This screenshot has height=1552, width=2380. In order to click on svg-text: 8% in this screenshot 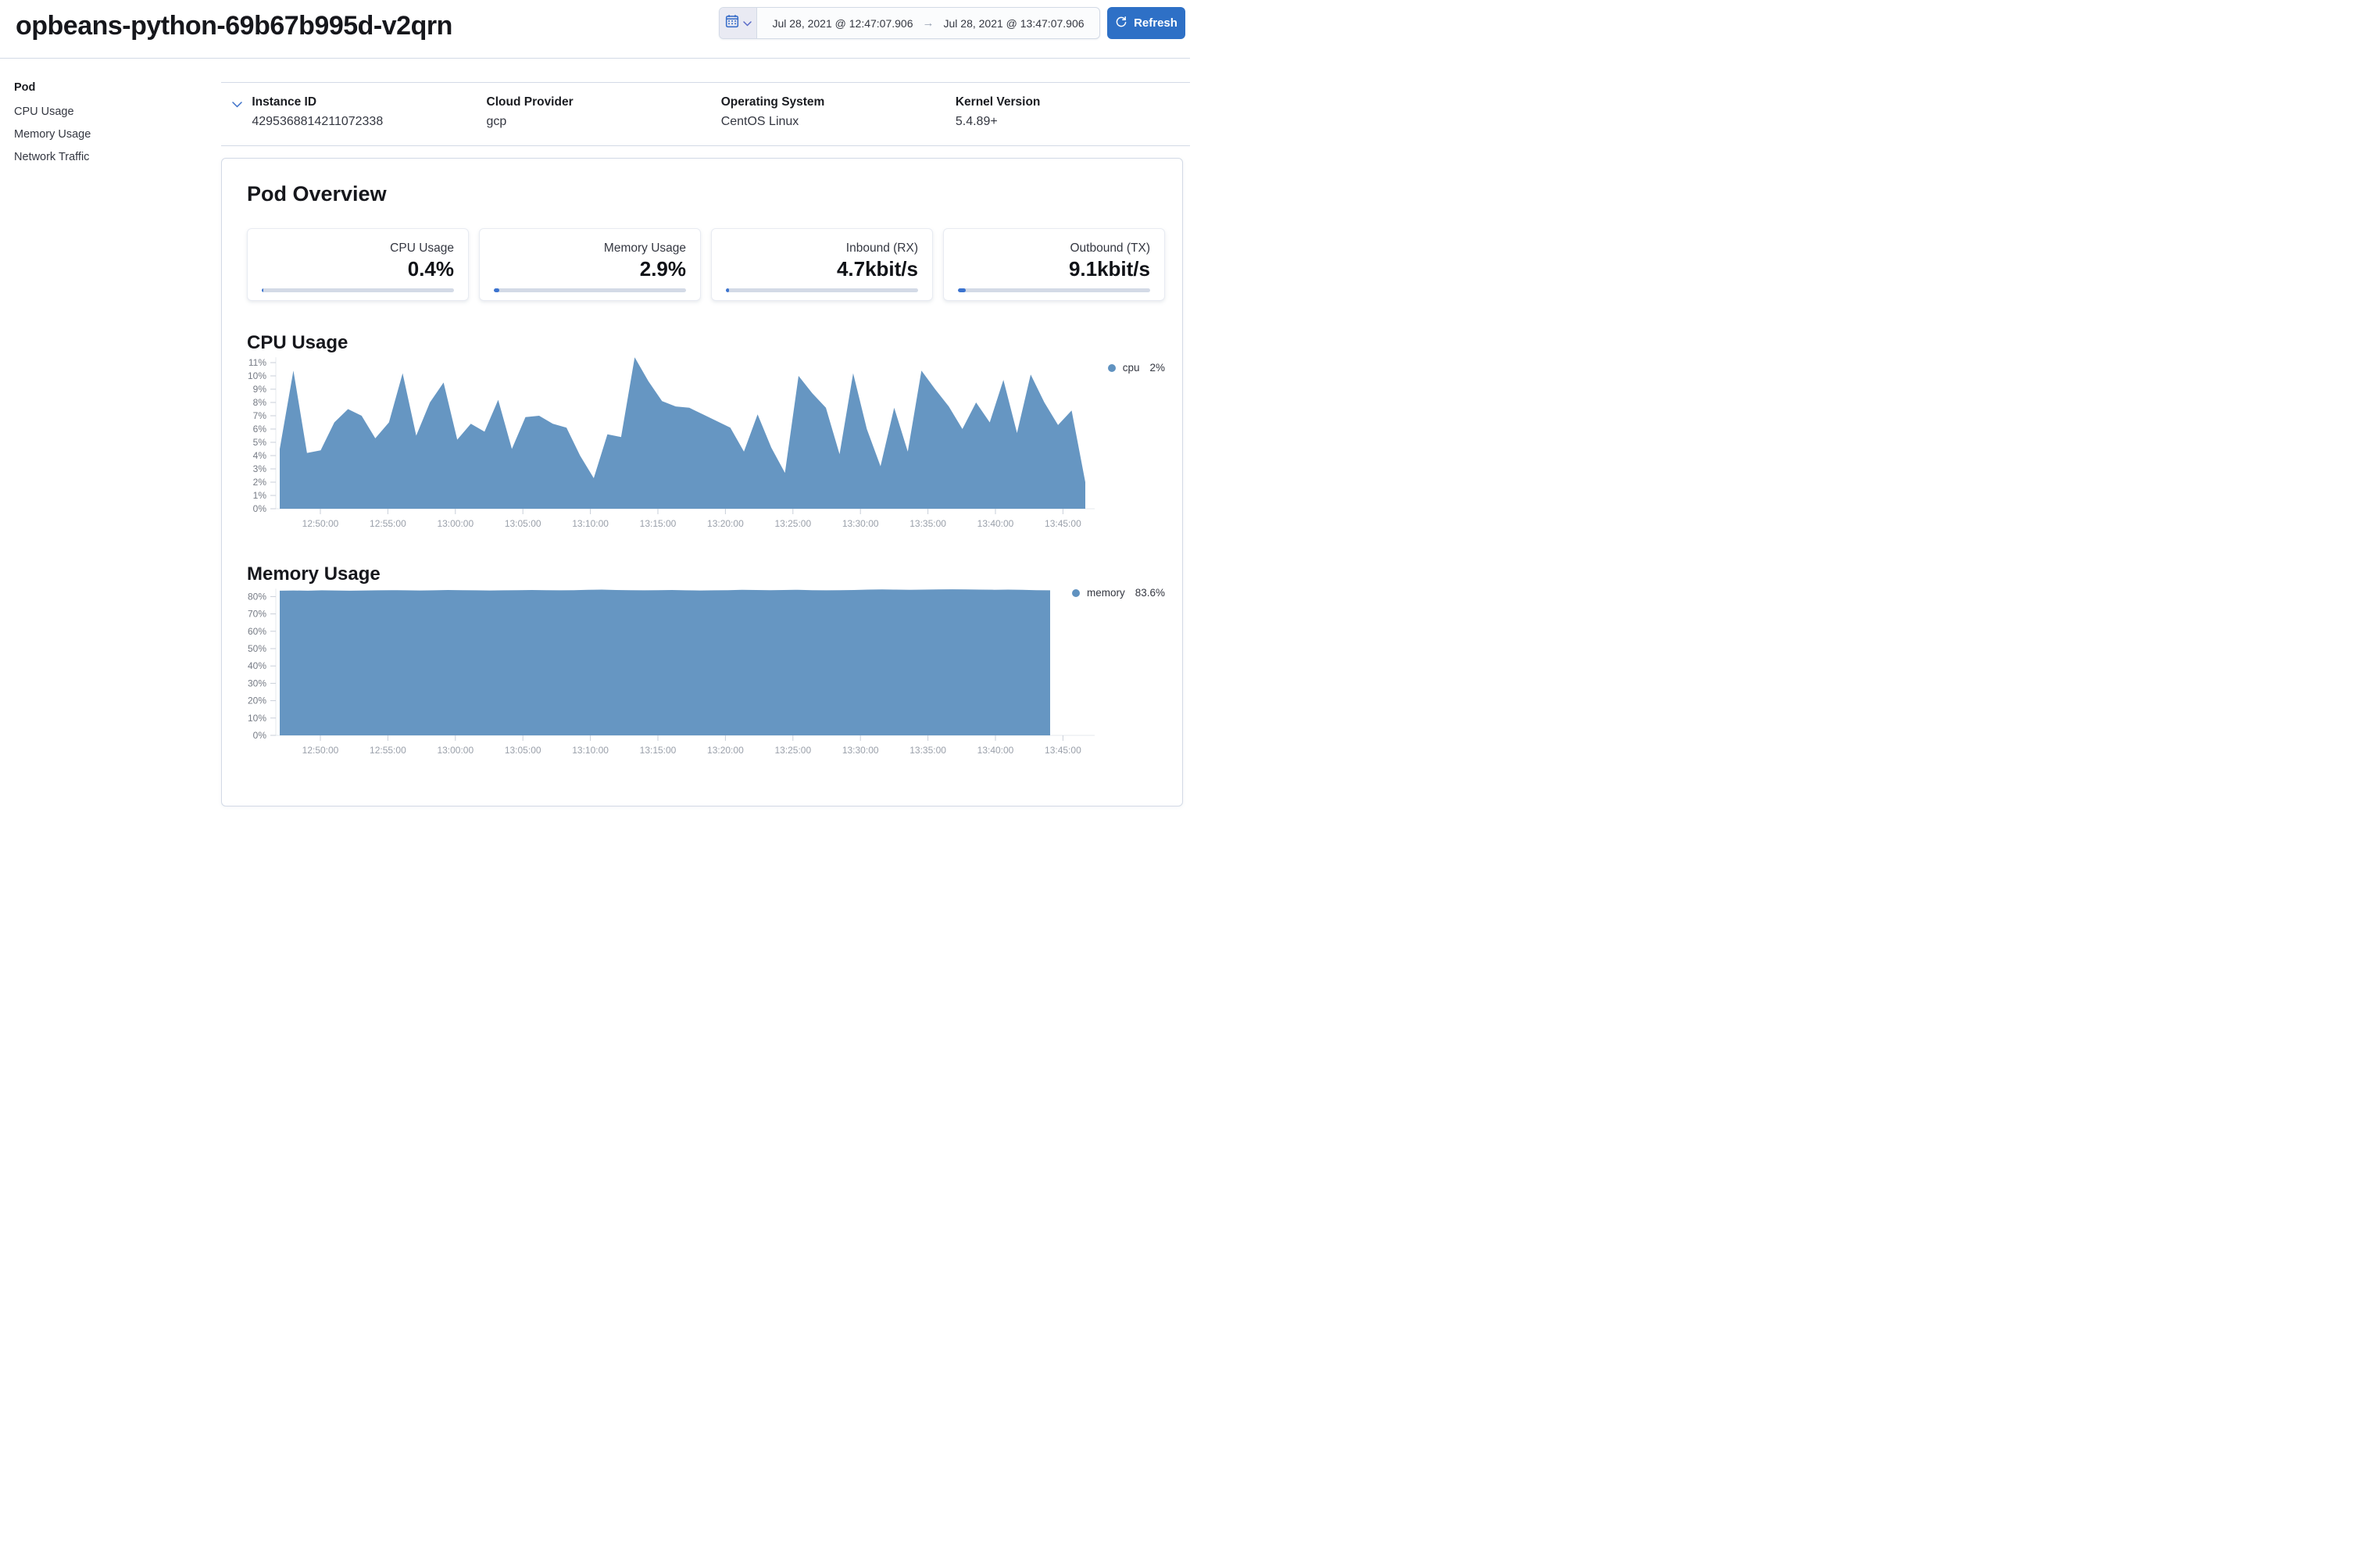, I will do `click(260, 402)`.